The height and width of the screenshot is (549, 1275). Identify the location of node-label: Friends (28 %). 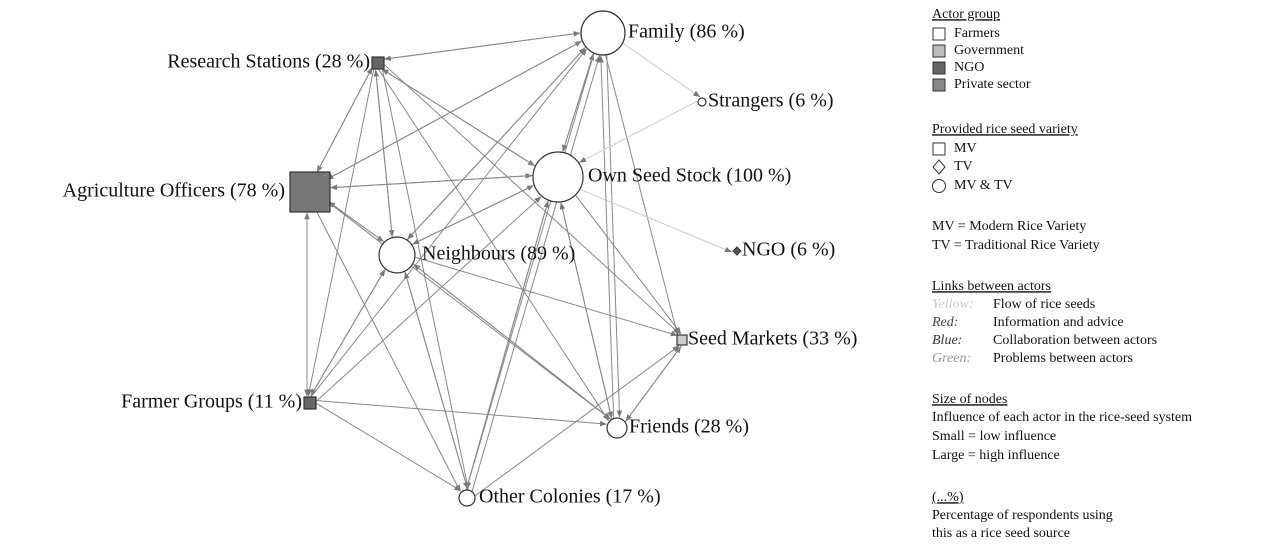
(689, 427).